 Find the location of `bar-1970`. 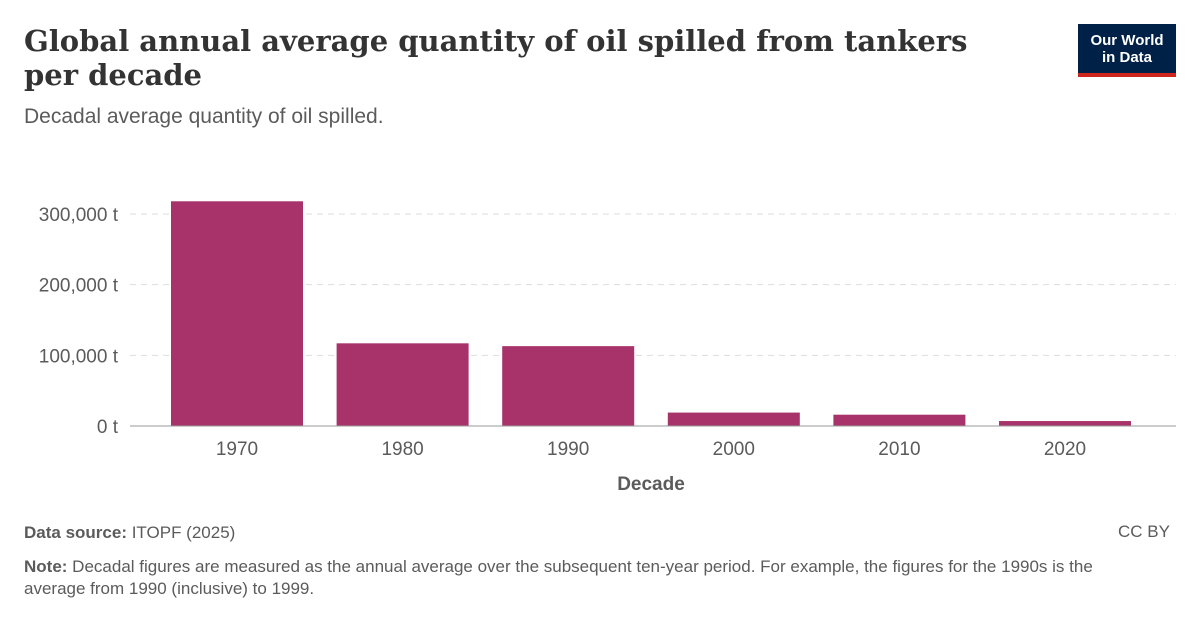

bar-1970 is located at coordinates (237, 313).